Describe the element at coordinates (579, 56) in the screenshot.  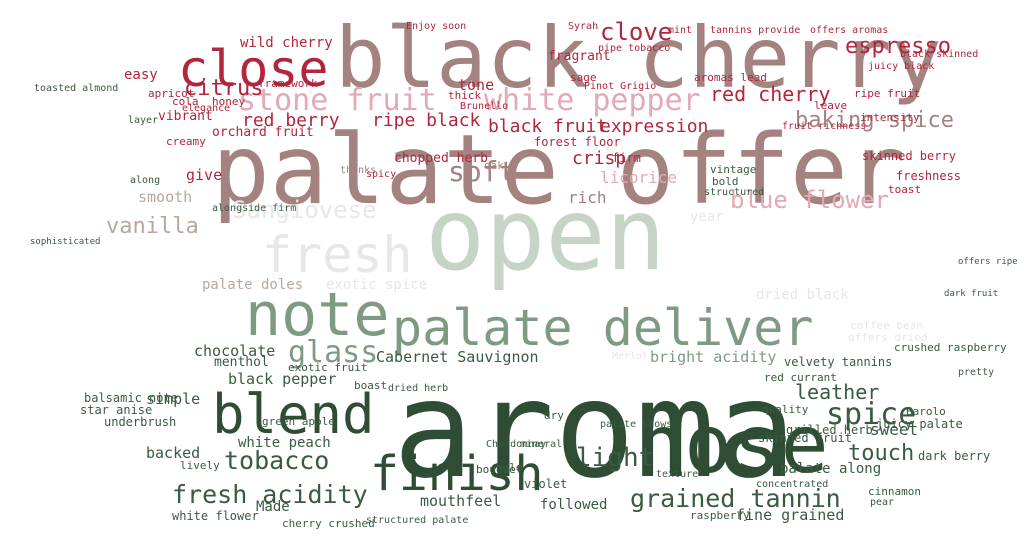
I see `cloud-word: fragrant` at that location.